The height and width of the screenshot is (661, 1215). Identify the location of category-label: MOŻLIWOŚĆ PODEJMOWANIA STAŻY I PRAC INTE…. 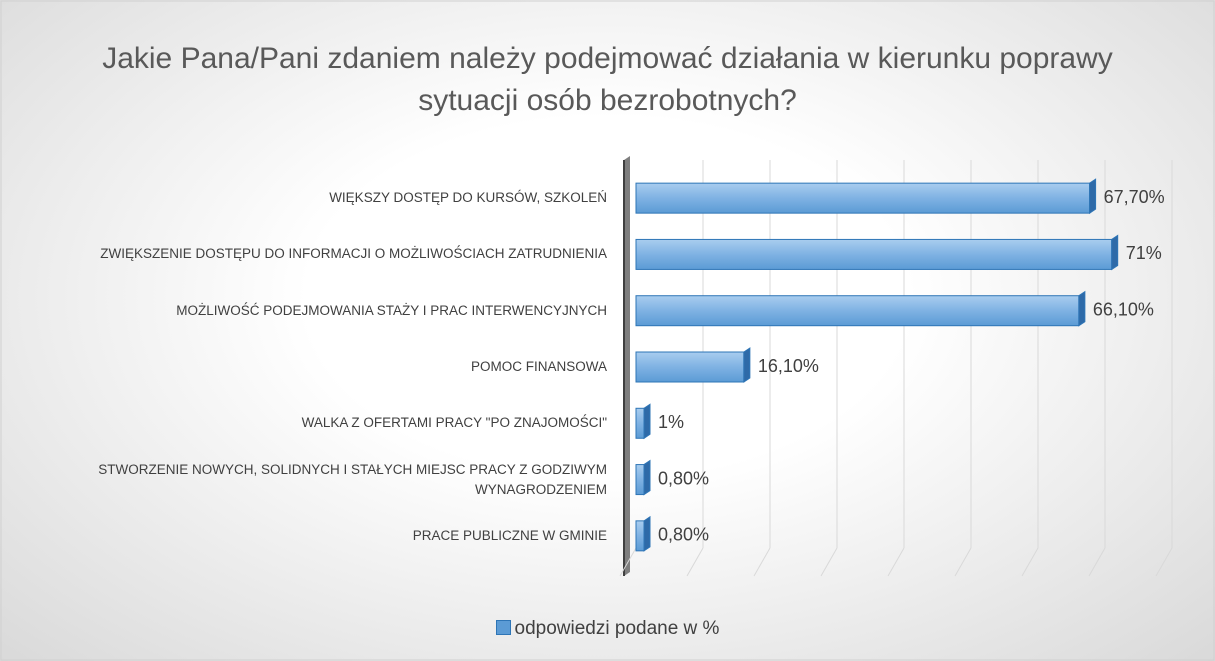
(391, 310).